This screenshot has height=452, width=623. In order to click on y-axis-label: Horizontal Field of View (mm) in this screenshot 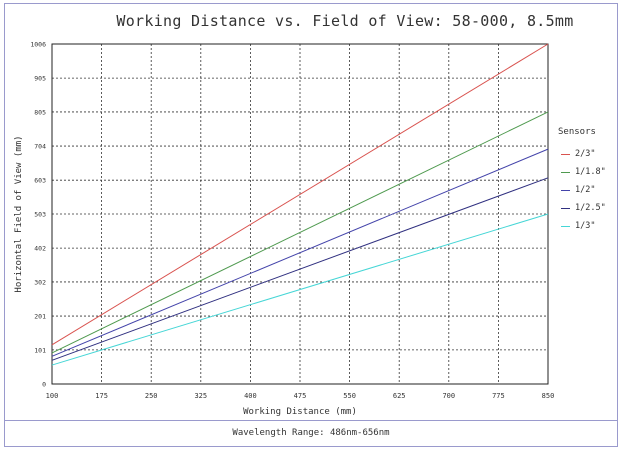, I will do `click(19, 213)`.